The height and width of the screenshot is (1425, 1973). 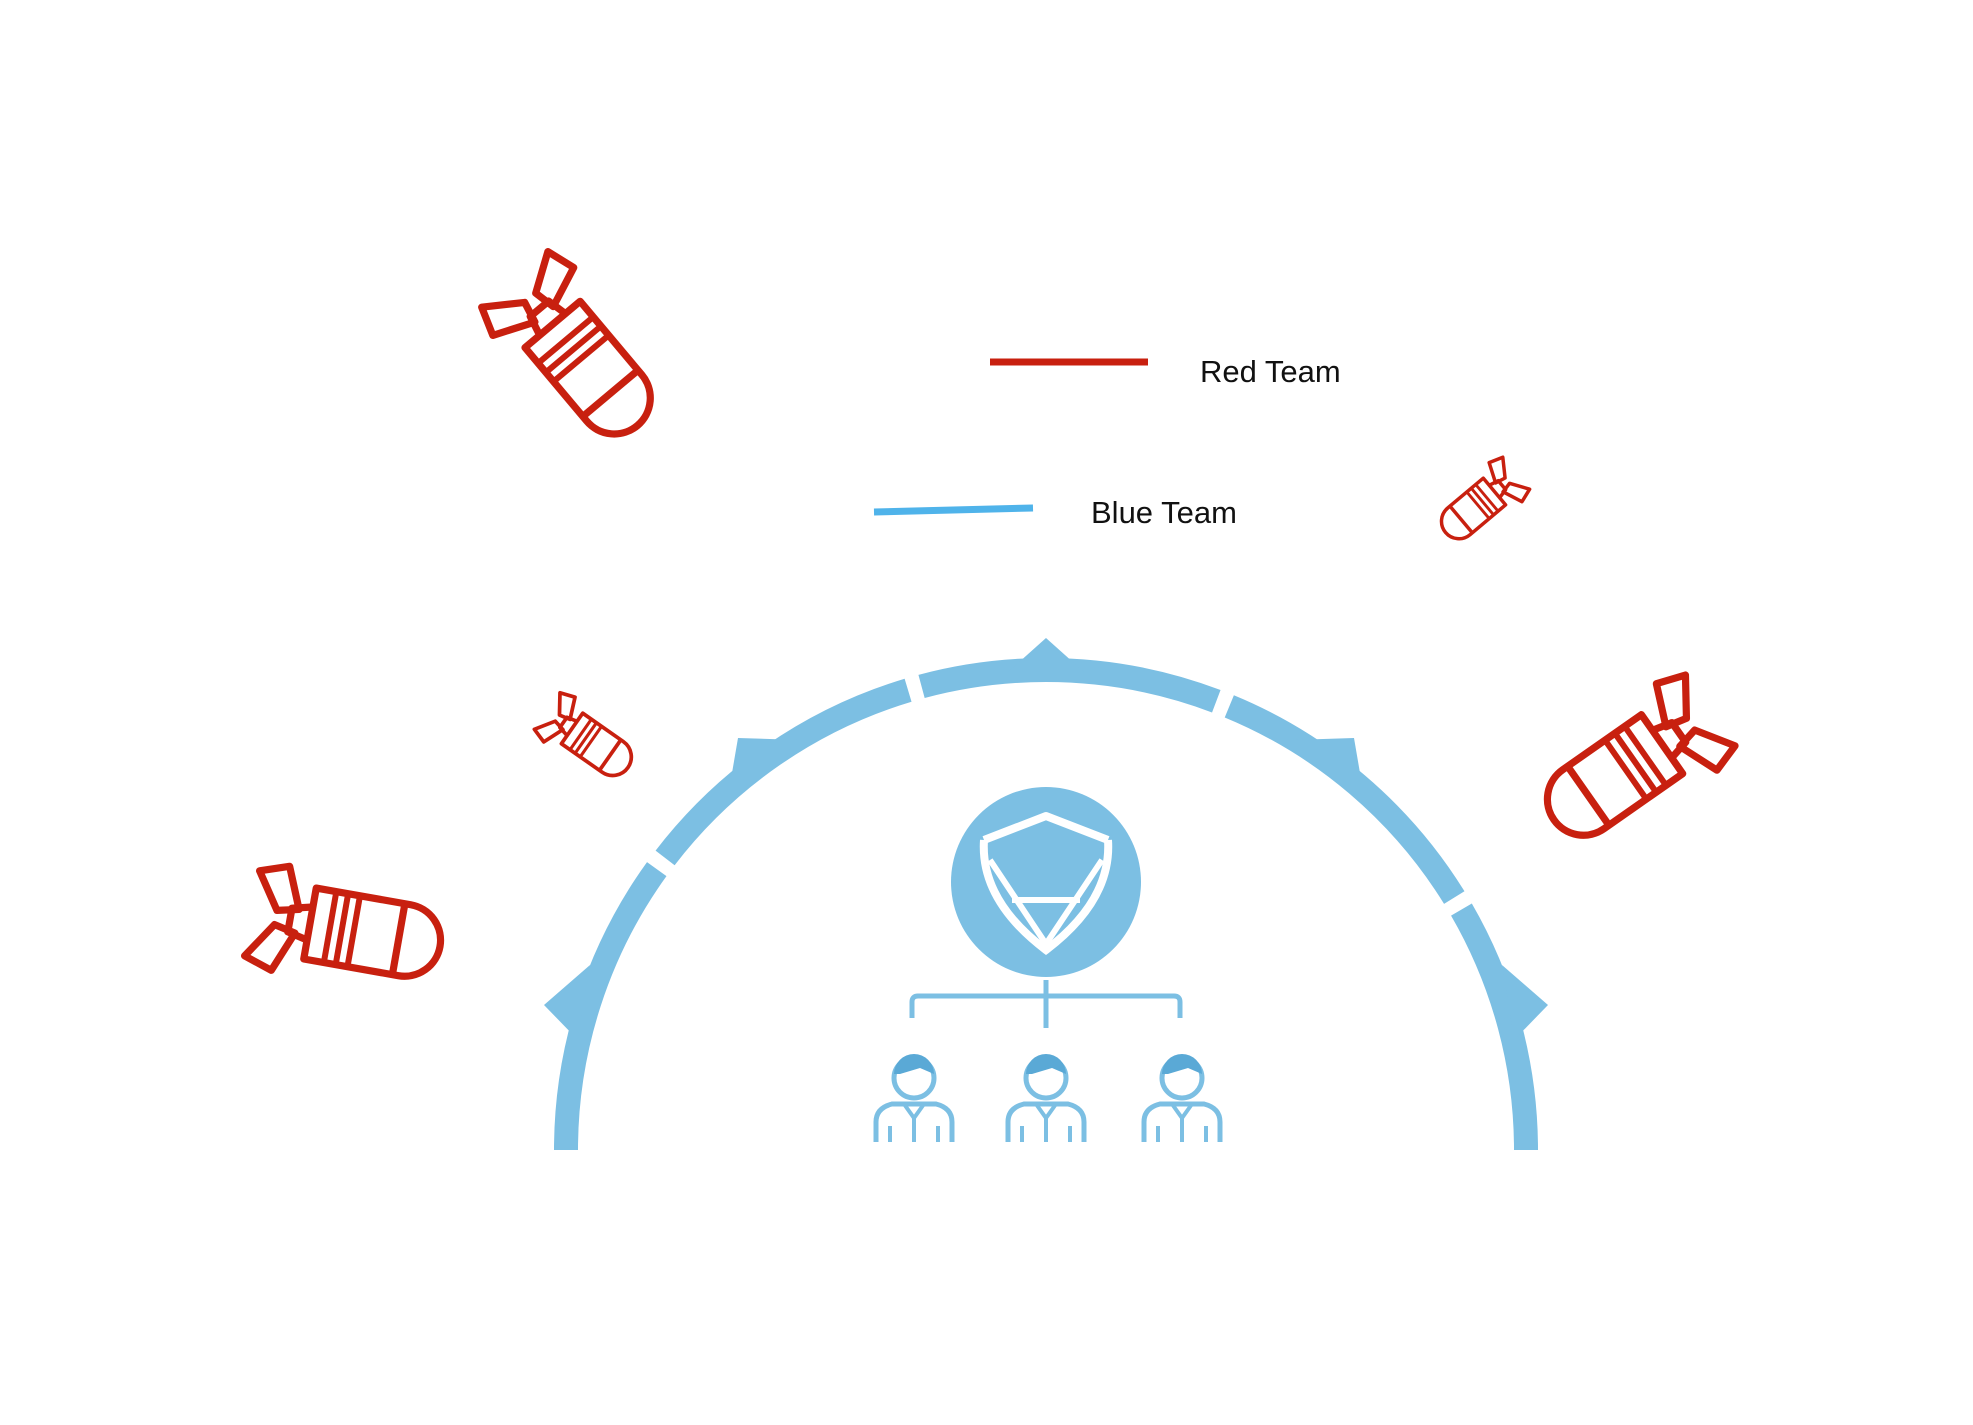 What do you see at coordinates (953, 510) in the screenshot?
I see `legend-swatch-blue-team` at bounding box center [953, 510].